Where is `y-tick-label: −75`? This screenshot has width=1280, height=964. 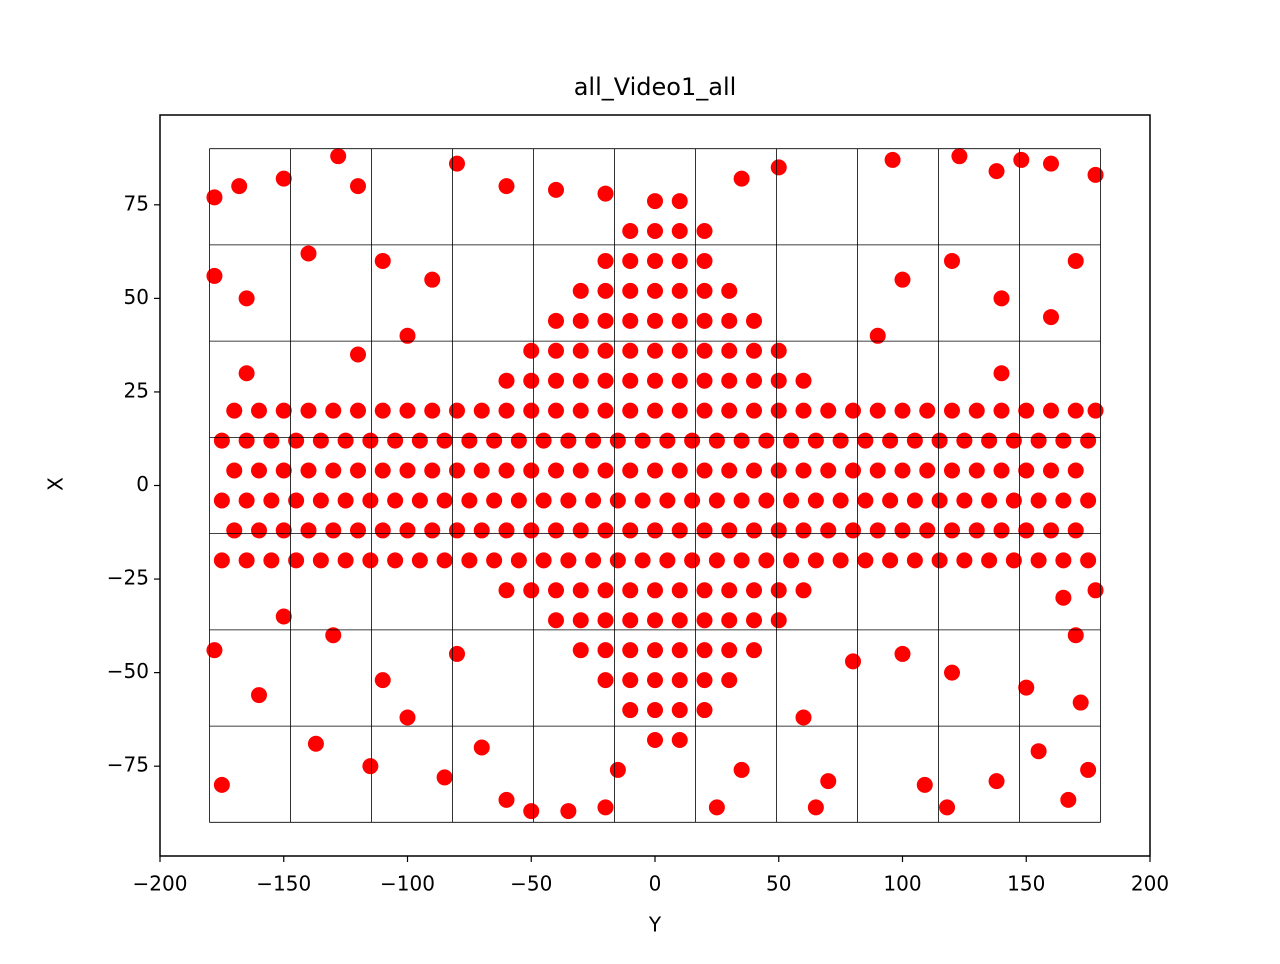
y-tick-label: −75 is located at coordinates (128, 765).